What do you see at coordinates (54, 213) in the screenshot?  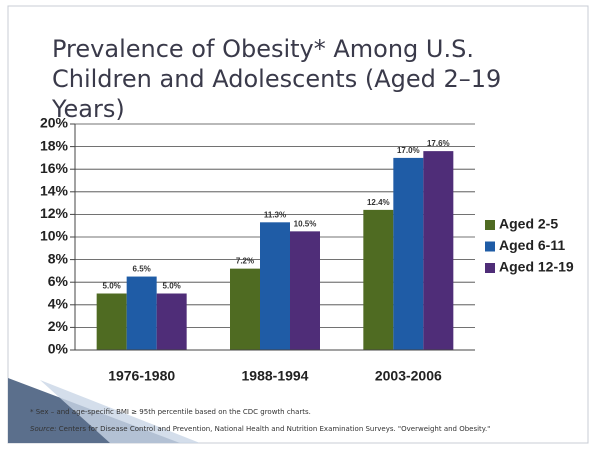 I see `y-tick-label: 12%` at bounding box center [54, 213].